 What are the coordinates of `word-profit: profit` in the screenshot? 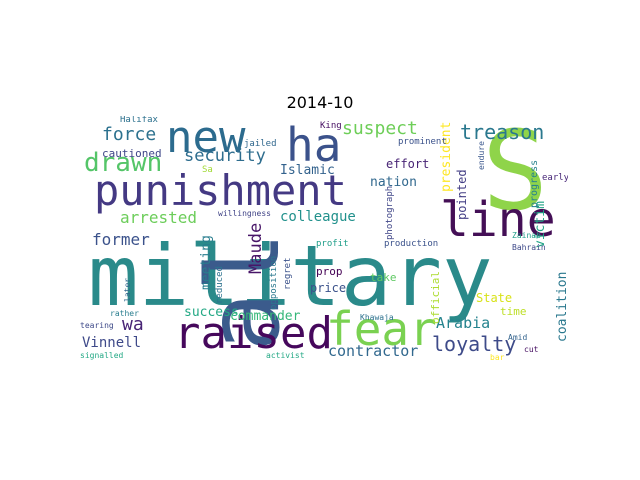 It's located at (332, 244).